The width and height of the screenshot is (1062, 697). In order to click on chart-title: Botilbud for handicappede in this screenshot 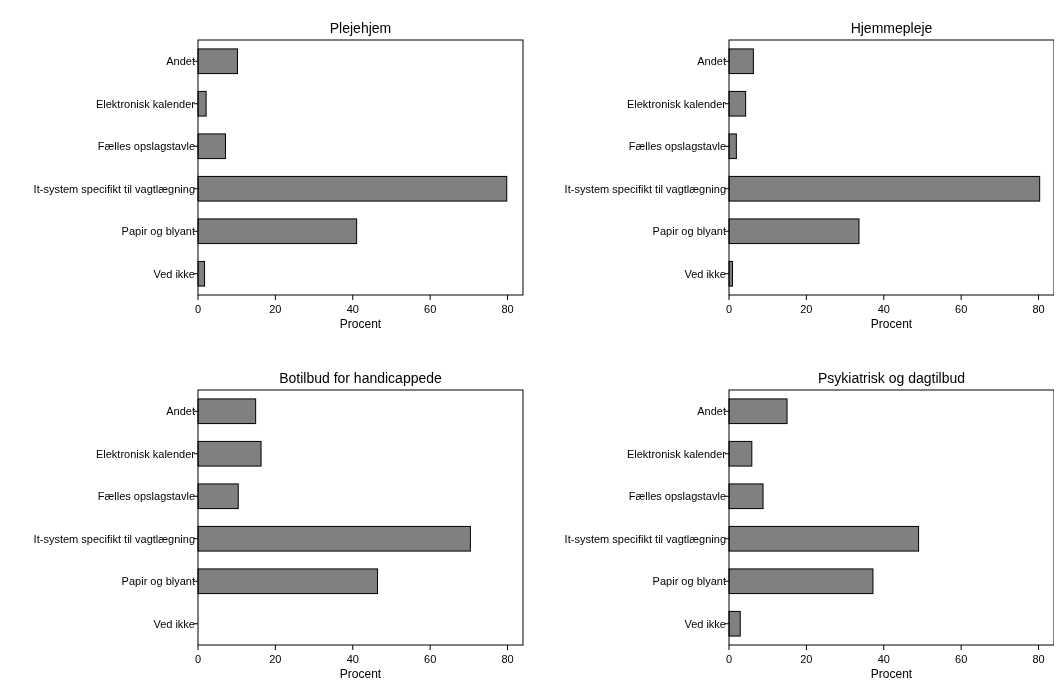, I will do `click(361, 378)`.